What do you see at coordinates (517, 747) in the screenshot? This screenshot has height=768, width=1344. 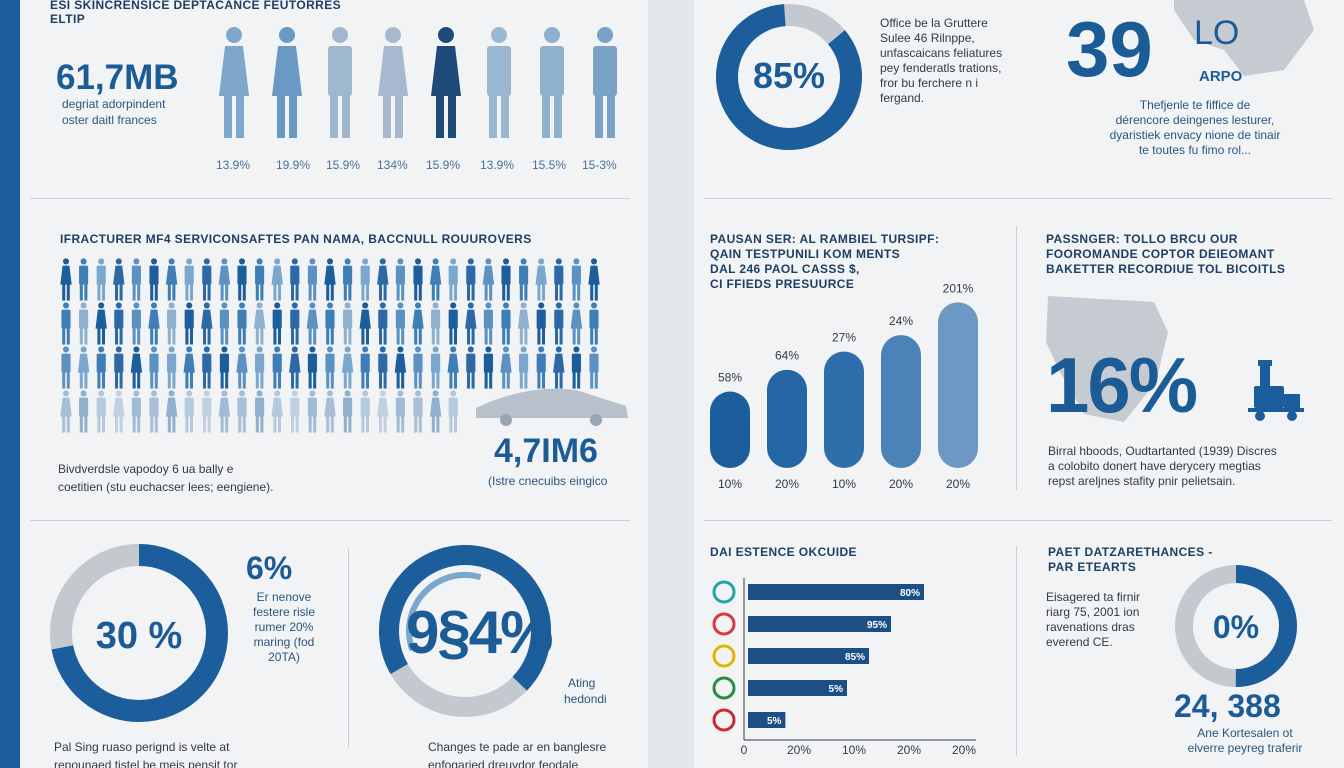 I see `footer-right-1: Changes te pade ar en banglesre` at bounding box center [517, 747].